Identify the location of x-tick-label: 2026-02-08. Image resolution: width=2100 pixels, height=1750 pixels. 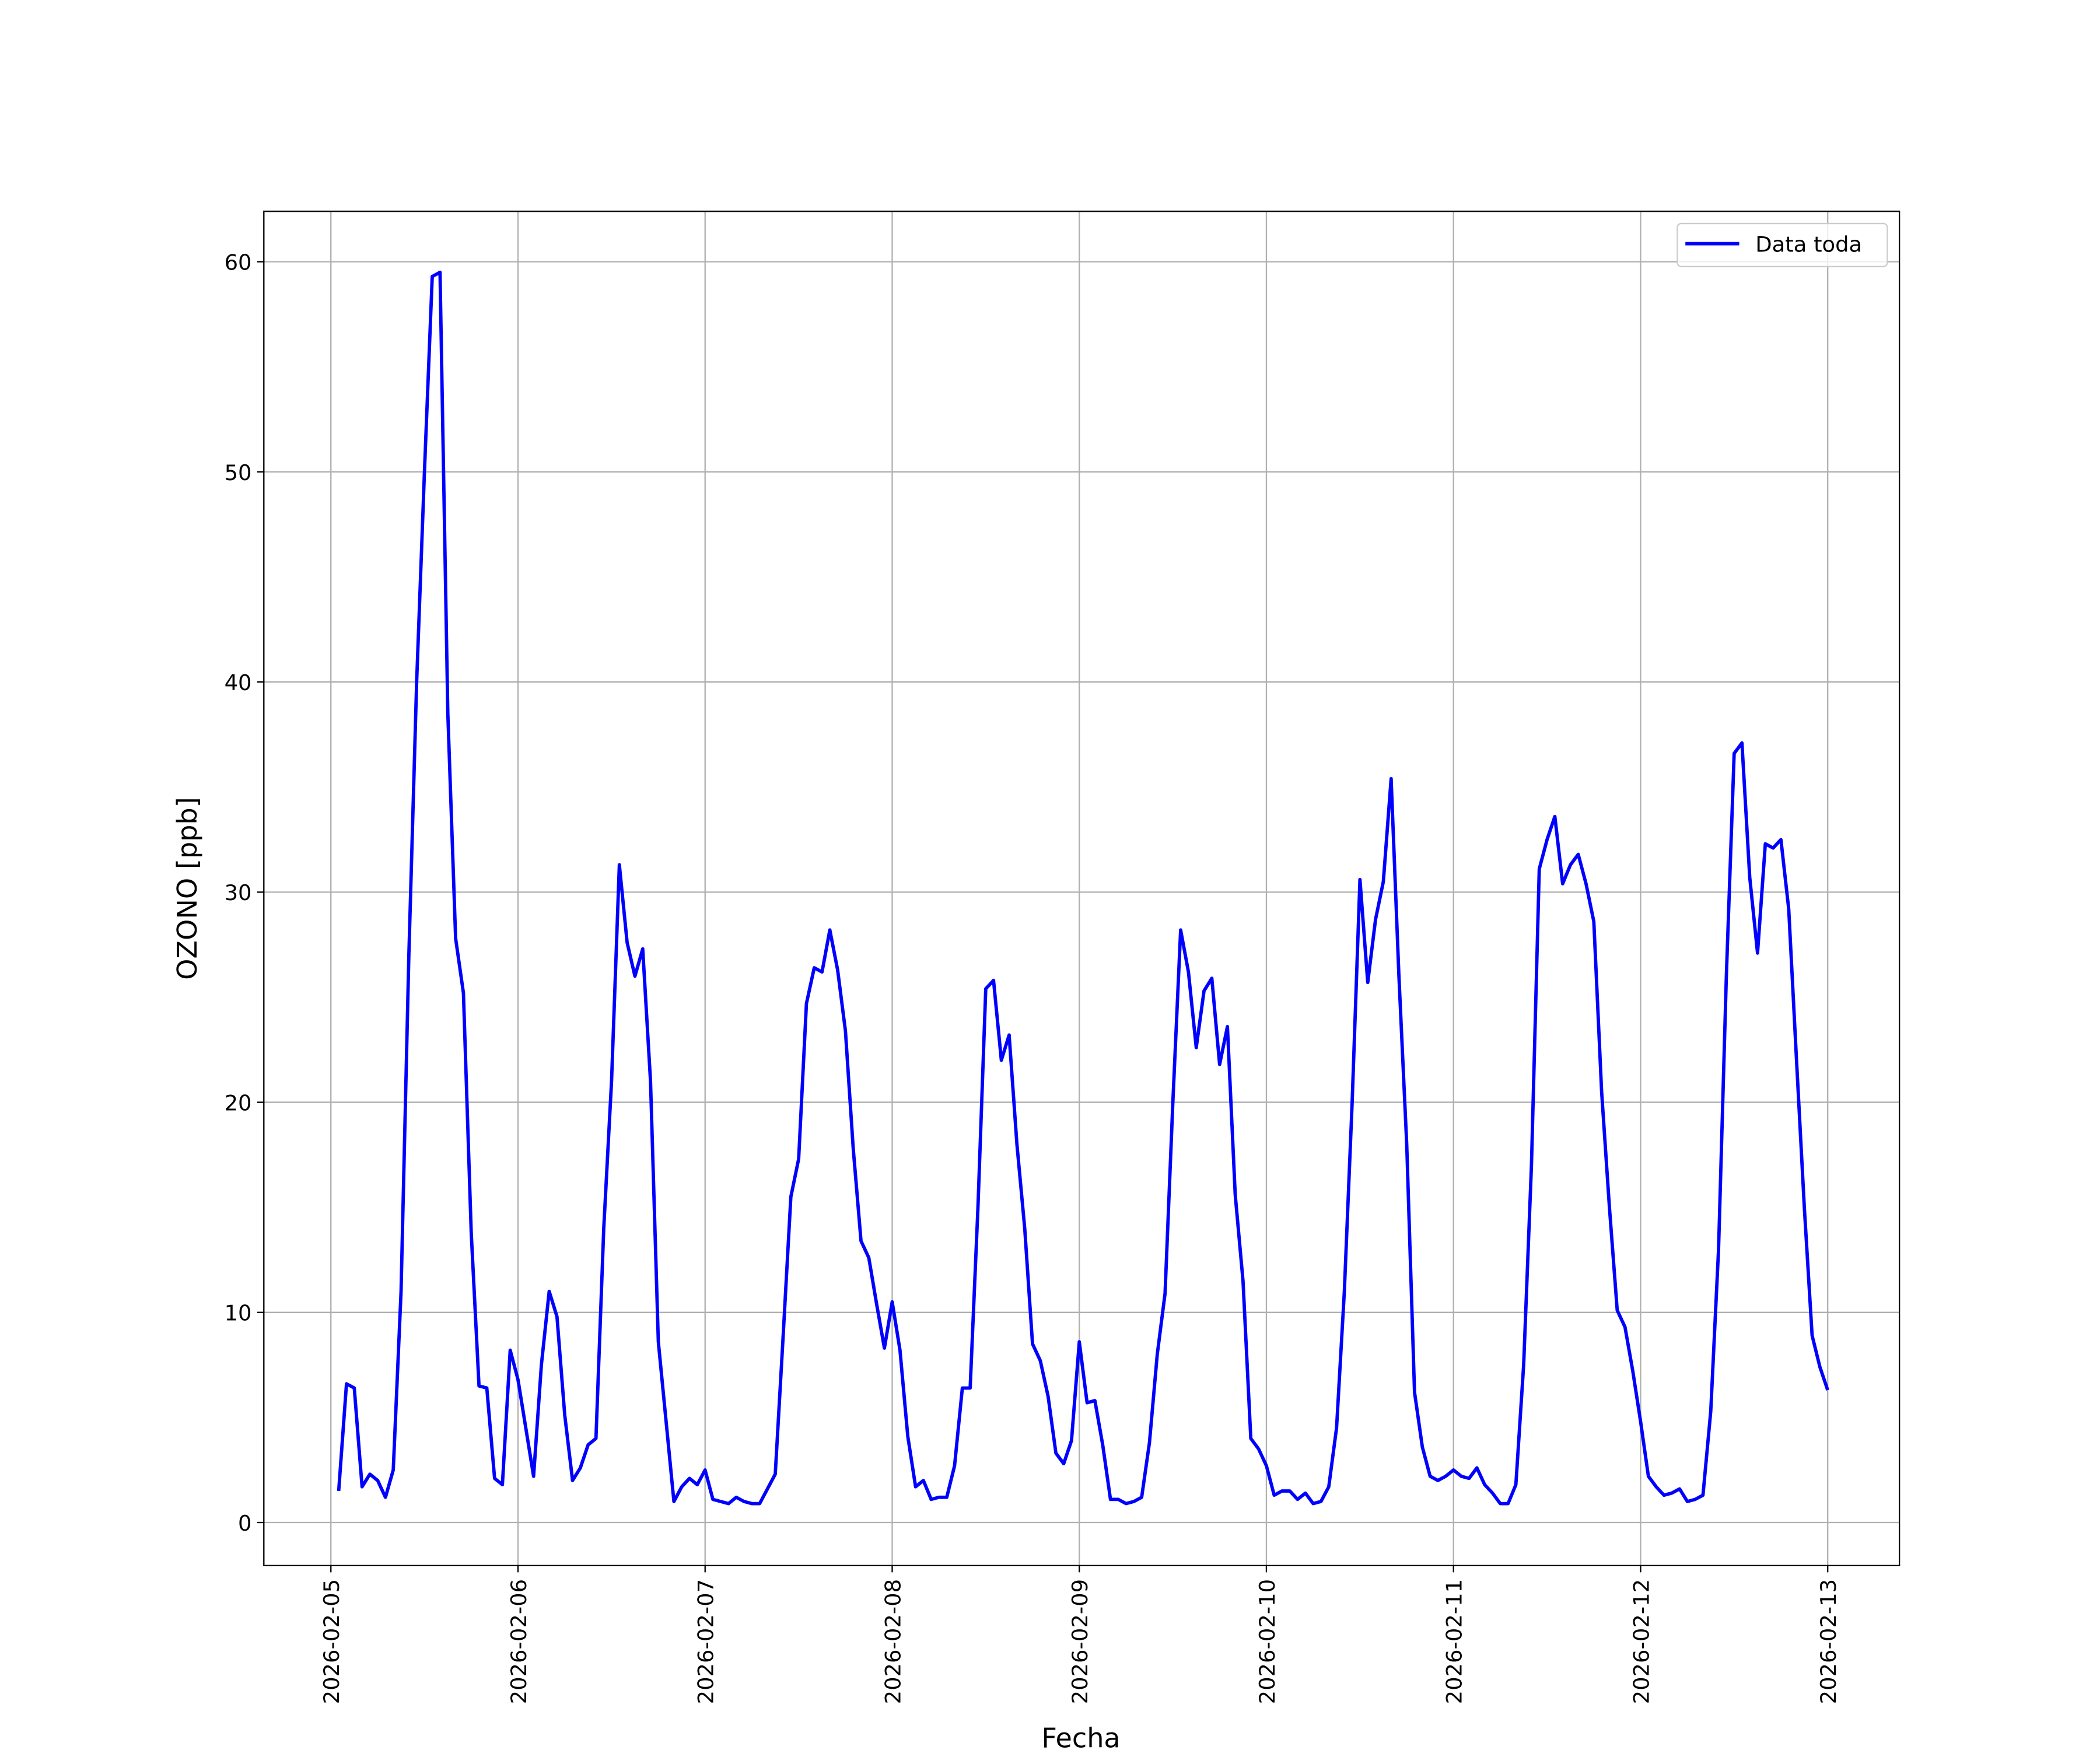
(892, 1641).